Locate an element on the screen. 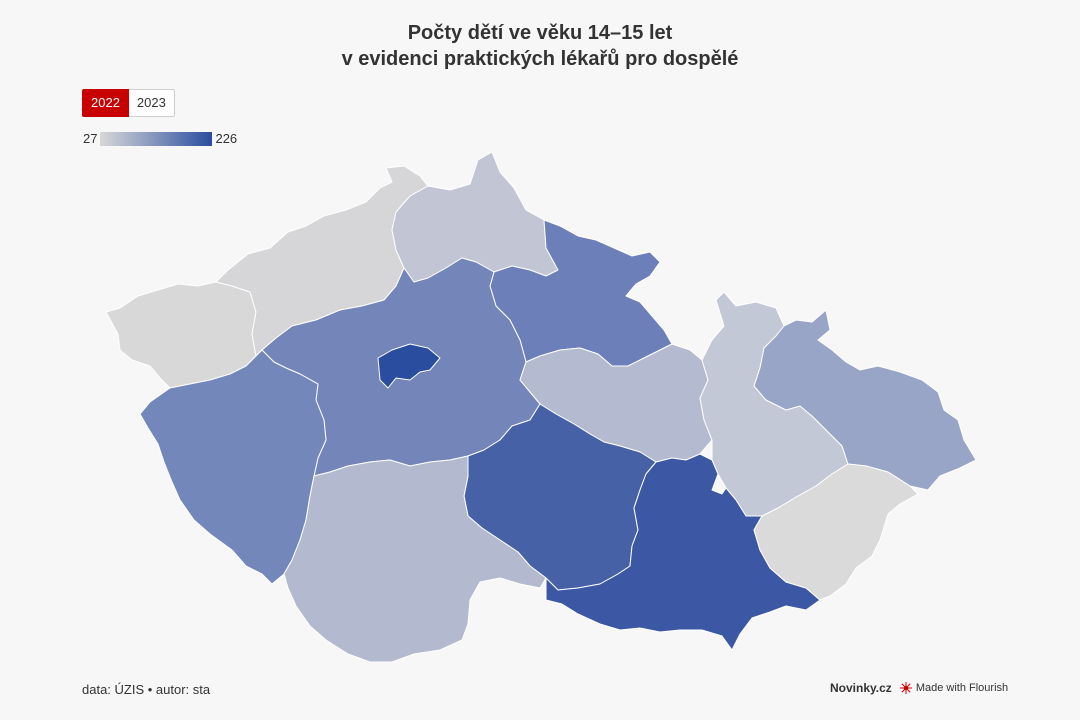 Image resolution: width=1080 pixels, height=720 pixels. legend-min-label: 27 is located at coordinates (90, 138).